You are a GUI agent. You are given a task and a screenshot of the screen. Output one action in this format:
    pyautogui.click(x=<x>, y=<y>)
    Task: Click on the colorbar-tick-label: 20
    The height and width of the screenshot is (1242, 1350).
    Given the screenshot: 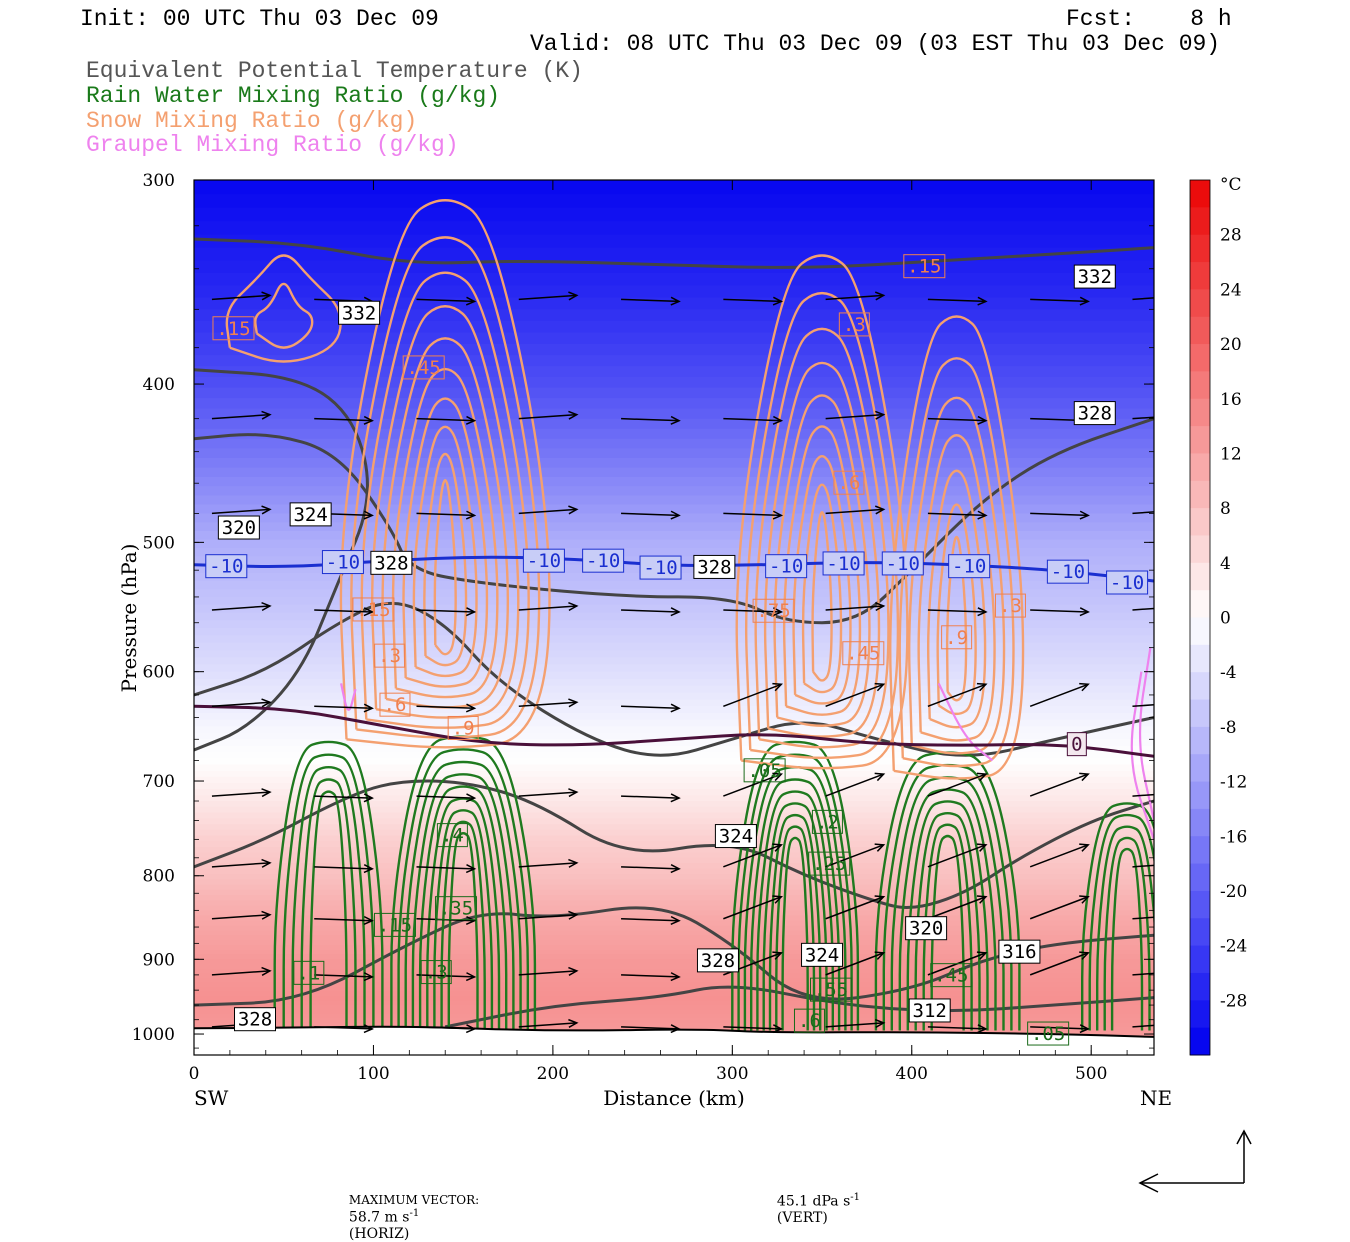 What is the action you would take?
    pyautogui.click(x=1231, y=345)
    